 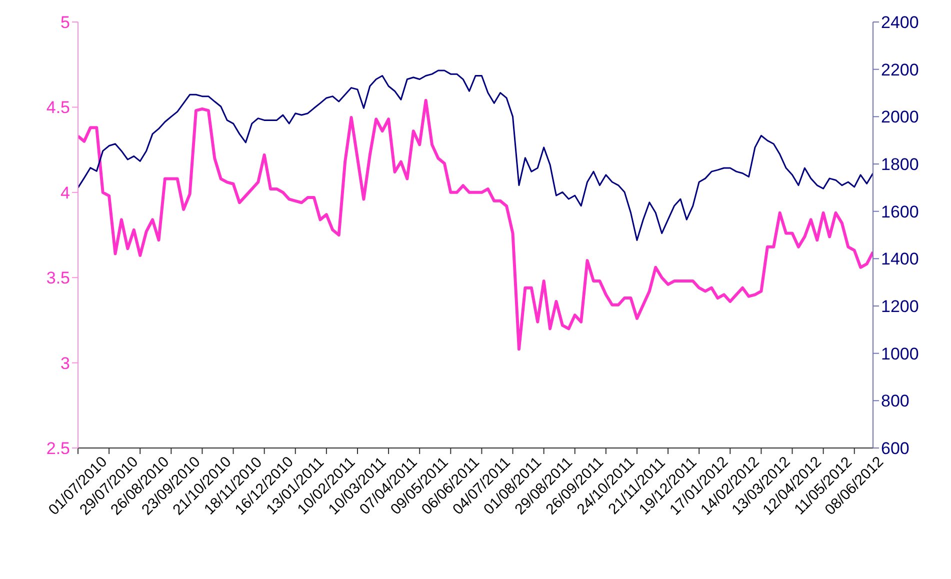 What do you see at coordinates (900, 212) in the screenshot?
I see `y2-tick-label: 1600` at bounding box center [900, 212].